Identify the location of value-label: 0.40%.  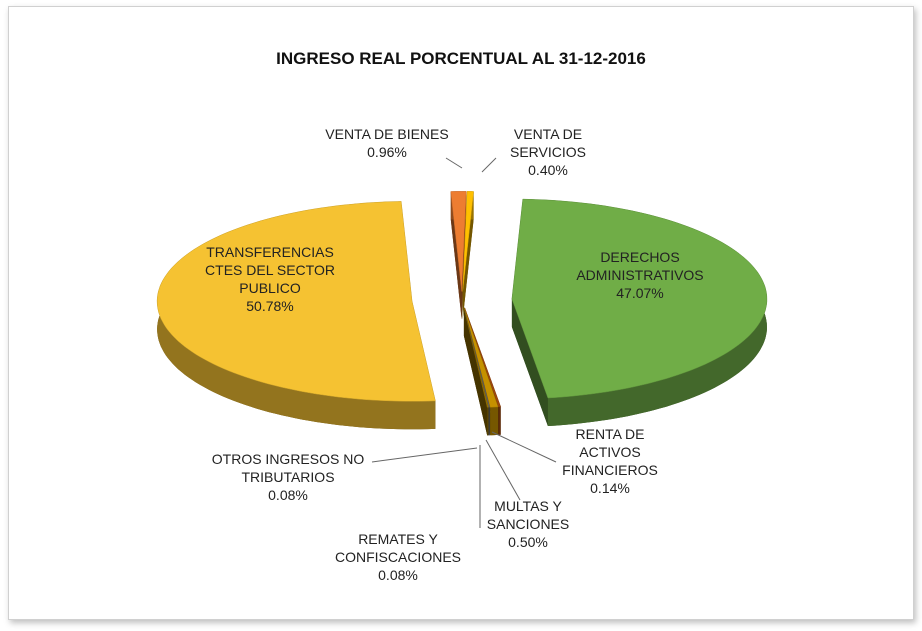
(548, 170).